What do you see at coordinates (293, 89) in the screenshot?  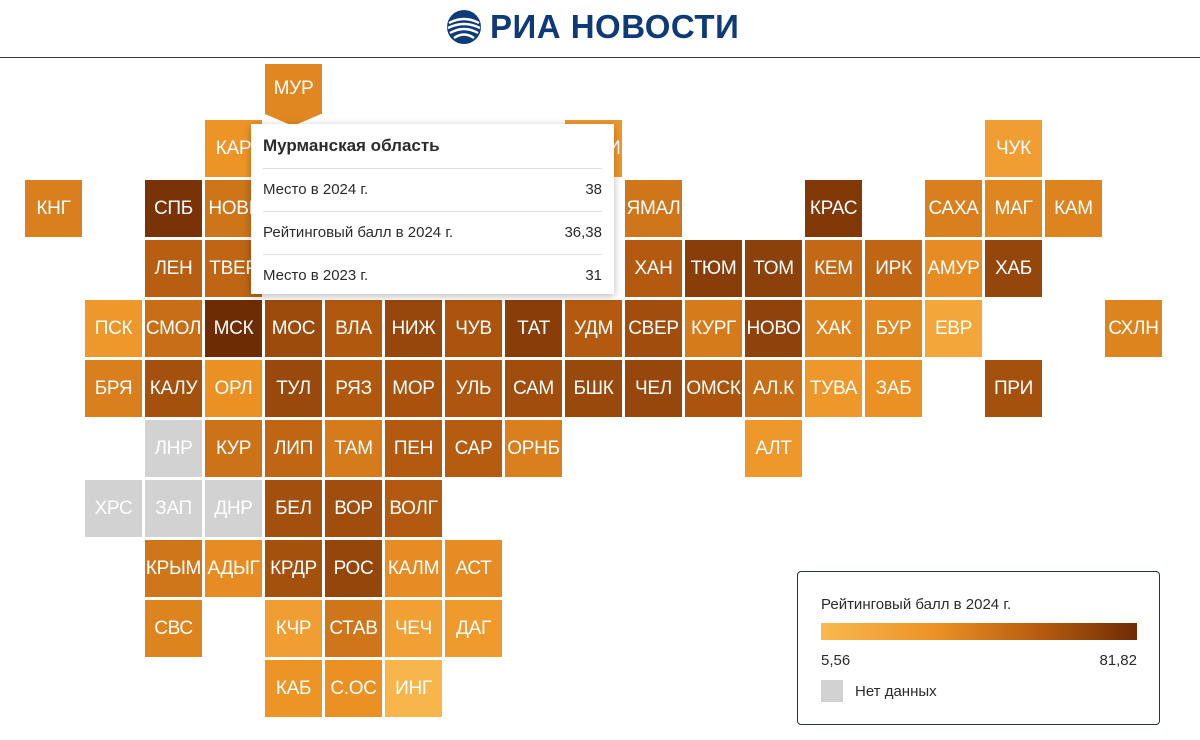 I see `region-tile: МУР` at bounding box center [293, 89].